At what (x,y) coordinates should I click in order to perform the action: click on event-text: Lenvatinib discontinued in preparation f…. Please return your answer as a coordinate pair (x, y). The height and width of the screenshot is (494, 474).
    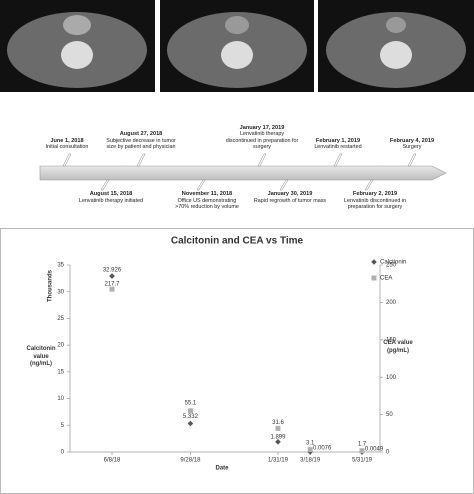
    Looking at the image, I should click on (375, 204).